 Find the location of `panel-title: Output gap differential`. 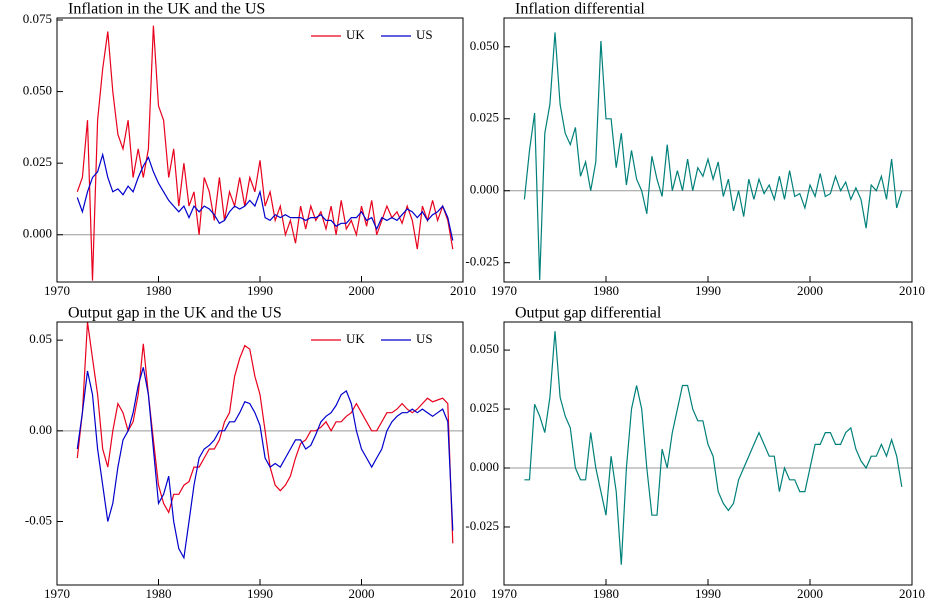

panel-title: Output gap differential is located at coordinates (588, 313).